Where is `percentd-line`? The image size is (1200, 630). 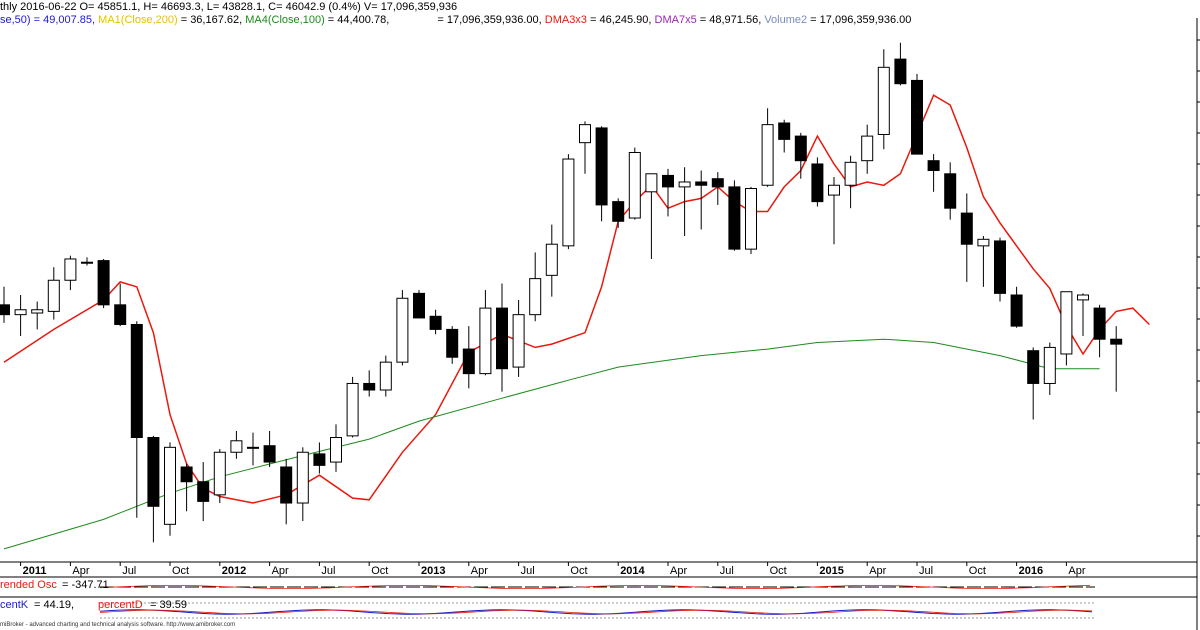 percentd-line is located at coordinates (596, 612).